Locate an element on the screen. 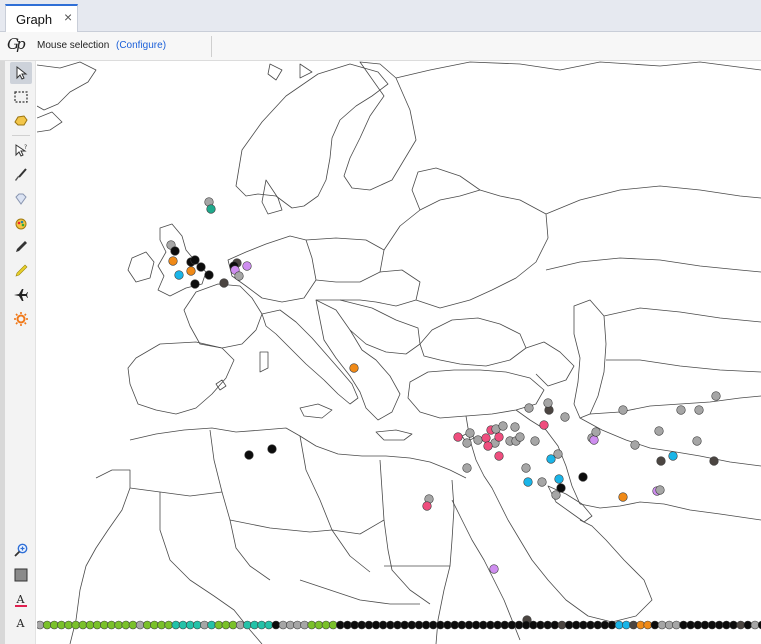  pointer-tool-button is located at coordinates (21, 73).